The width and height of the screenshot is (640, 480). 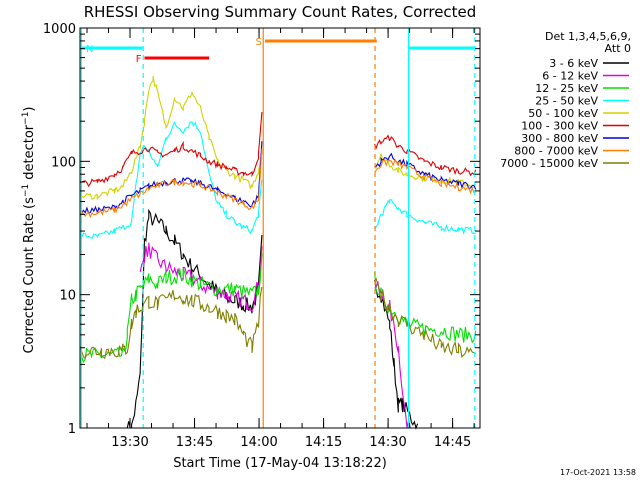 What do you see at coordinates (566, 88) in the screenshot?
I see `legend-entry-label: 12 - 25 keV` at bounding box center [566, 88].